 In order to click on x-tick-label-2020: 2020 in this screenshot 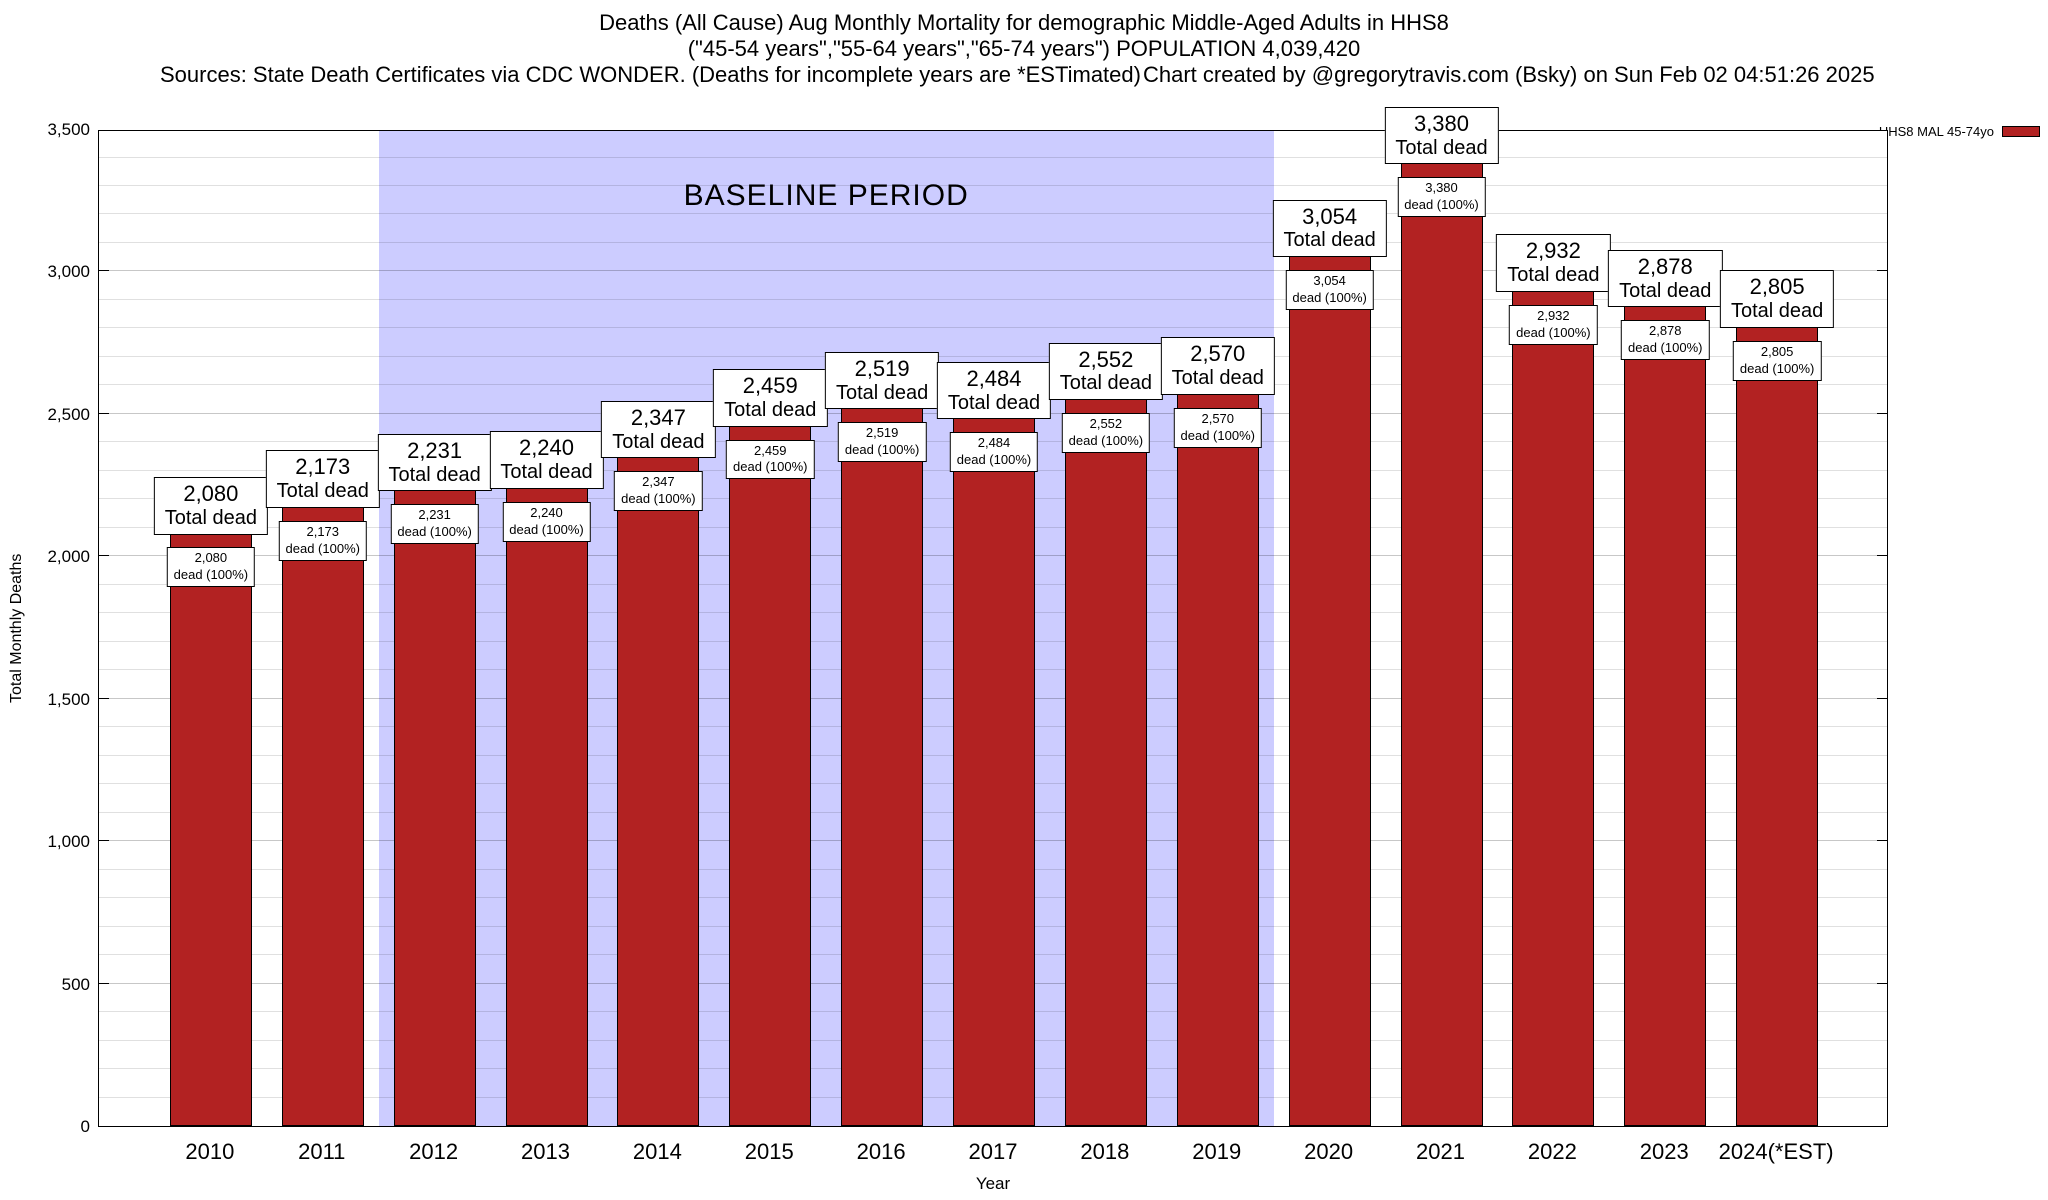, I will do `click(1329, 1151)`.